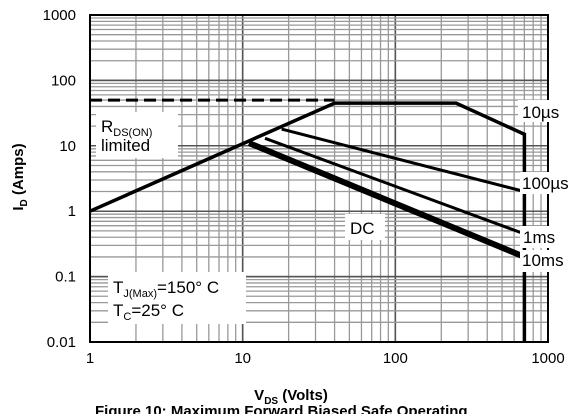 This screenshot has width=571, height=414. I want to click on series-label-10ms: 10ms, so click(543, 260).